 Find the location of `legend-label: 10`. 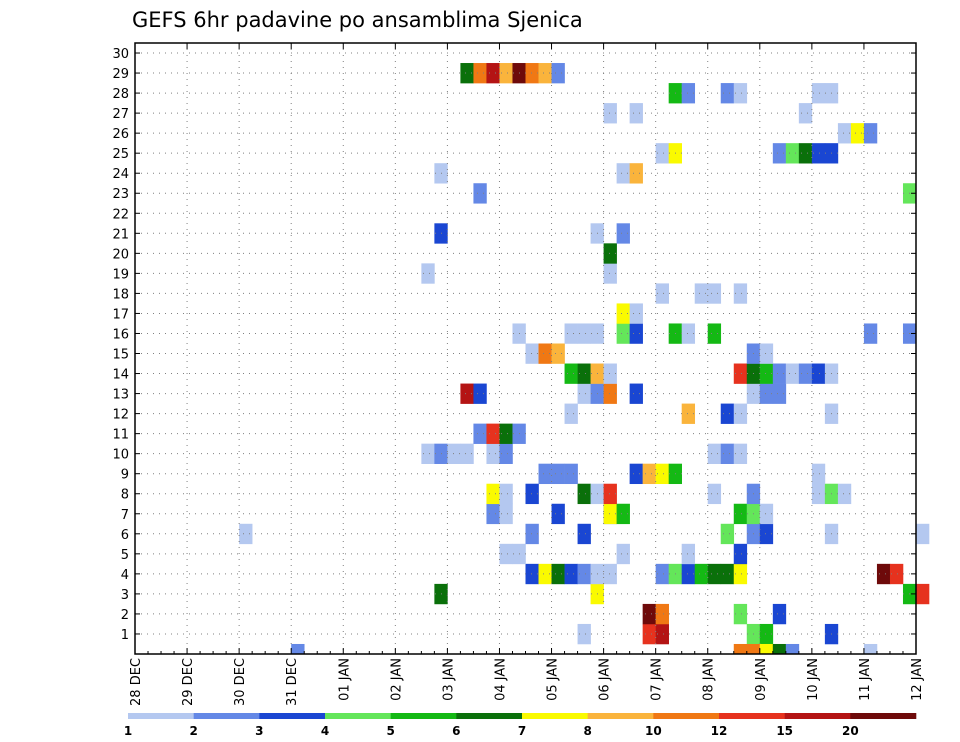

legend-label: 10 is located at coordinates (653, 731).